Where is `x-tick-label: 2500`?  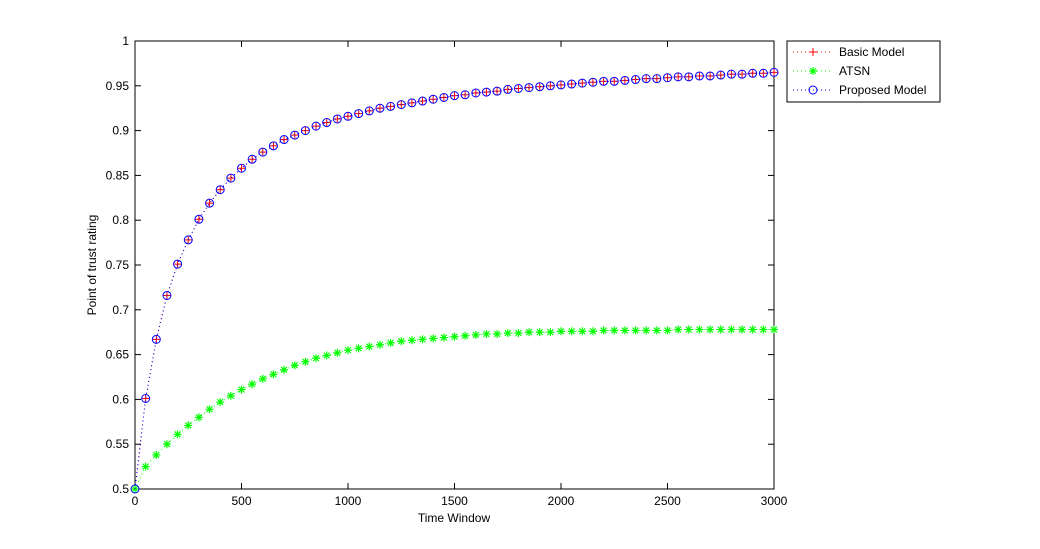
x-tick-label: 2500 is located at coordinates (667, 501).